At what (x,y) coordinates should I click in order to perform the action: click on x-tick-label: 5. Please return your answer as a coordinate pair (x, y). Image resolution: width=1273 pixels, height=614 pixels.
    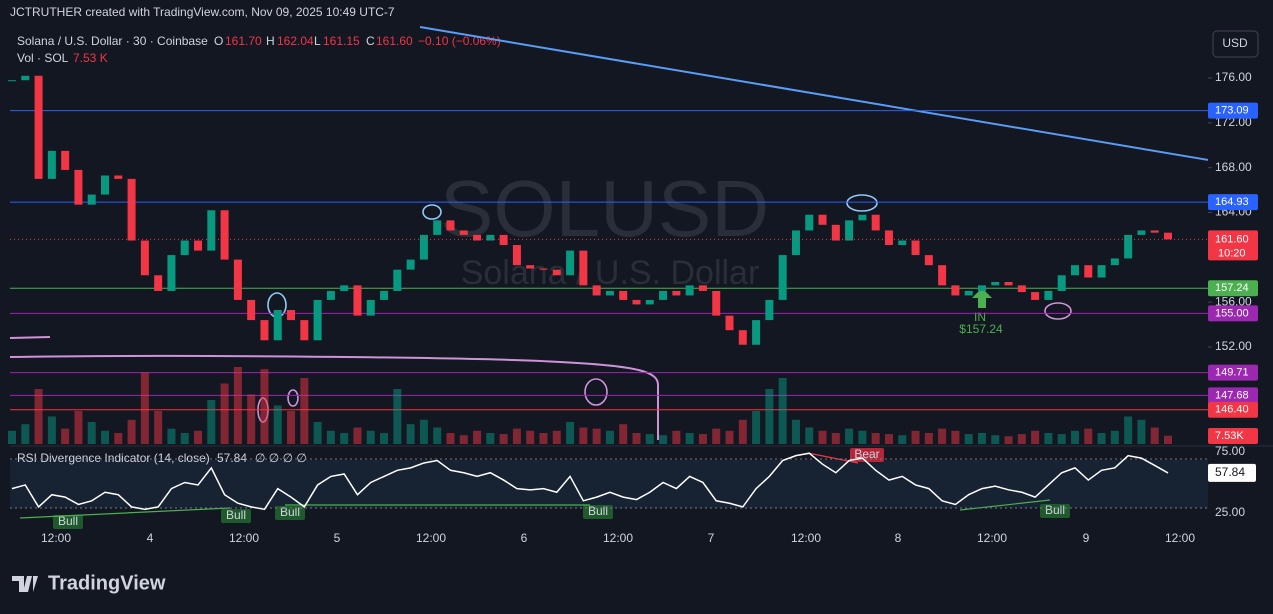
    Looking at the image, I should click on (337, 538).